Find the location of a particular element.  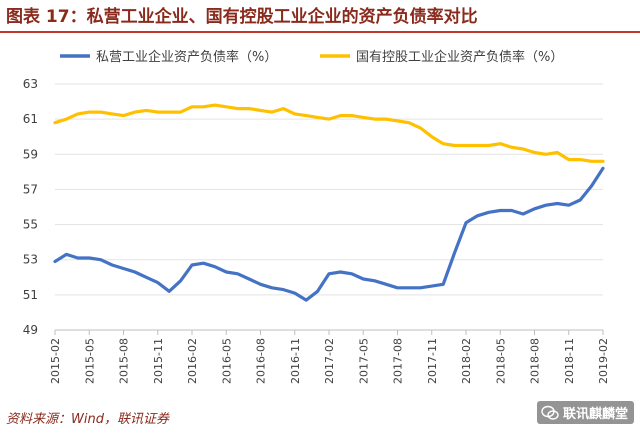

series-line is located at coordinates (329, 133).